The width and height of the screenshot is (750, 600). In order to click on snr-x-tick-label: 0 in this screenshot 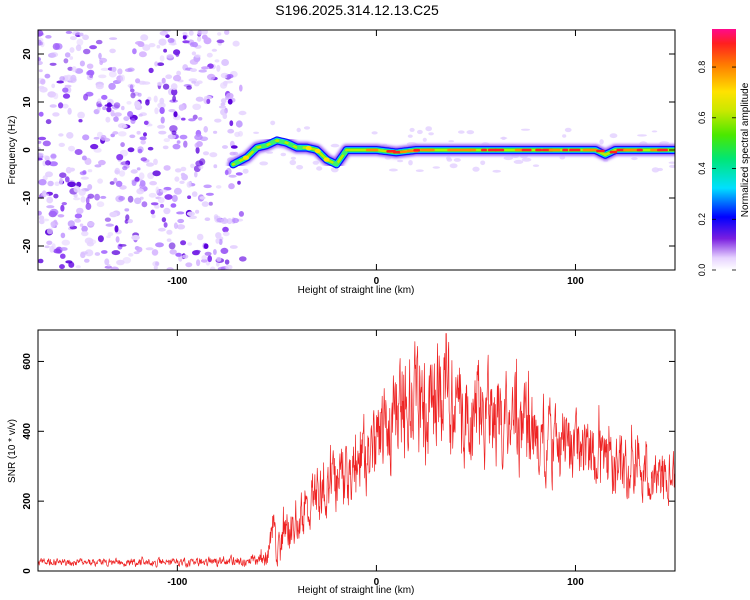, I will do `click(377, 582)`.